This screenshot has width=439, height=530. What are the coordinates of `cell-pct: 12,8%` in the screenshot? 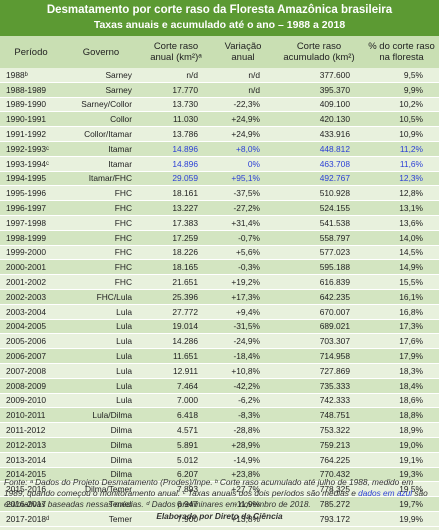 It's located at (401, 193).